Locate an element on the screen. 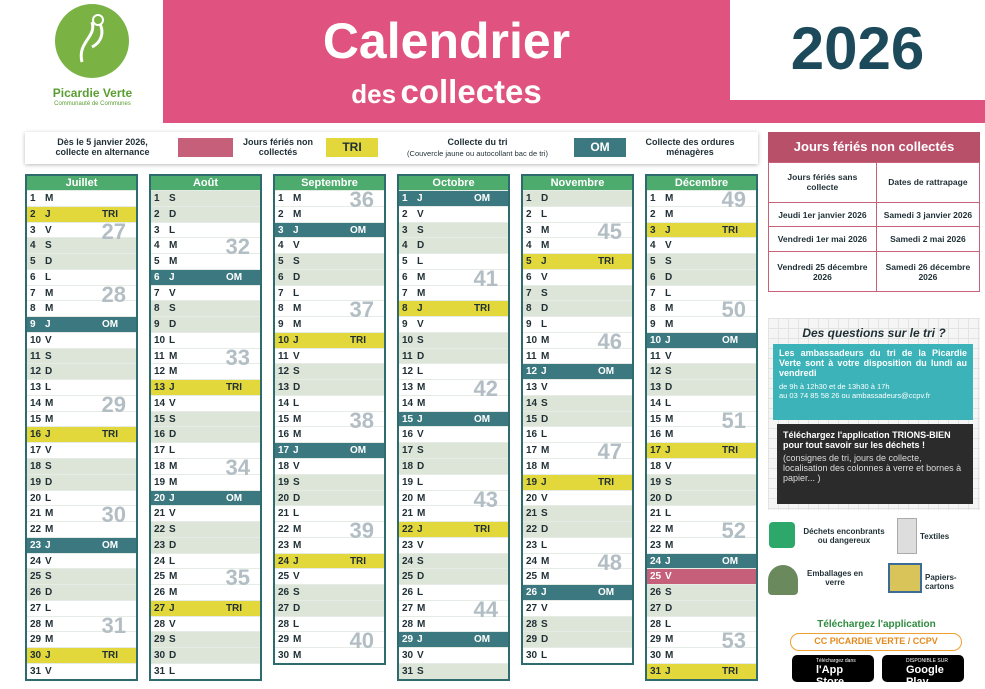 The width and height of the screenshot is (985, 689). day-row: 22 M is located at coordinates (81, 529).